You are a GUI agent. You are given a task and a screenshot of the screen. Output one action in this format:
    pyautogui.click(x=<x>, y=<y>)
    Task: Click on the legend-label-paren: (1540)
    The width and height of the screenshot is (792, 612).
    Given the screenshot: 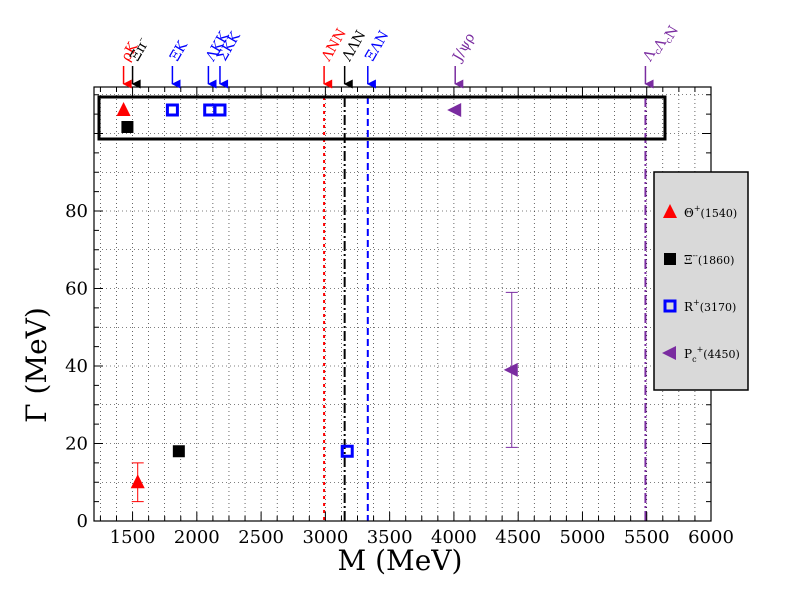 What is the action you would take?
    pyautogui.click(x=719, y=213)
    